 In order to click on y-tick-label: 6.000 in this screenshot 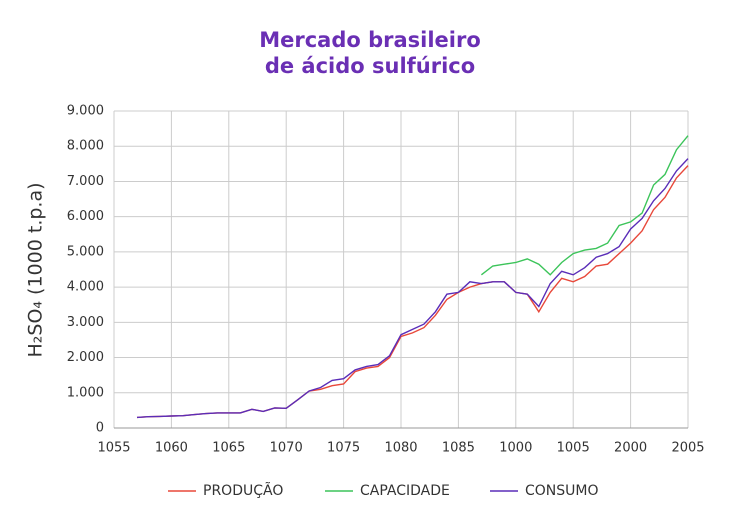, I will do `click(85, 216)`.